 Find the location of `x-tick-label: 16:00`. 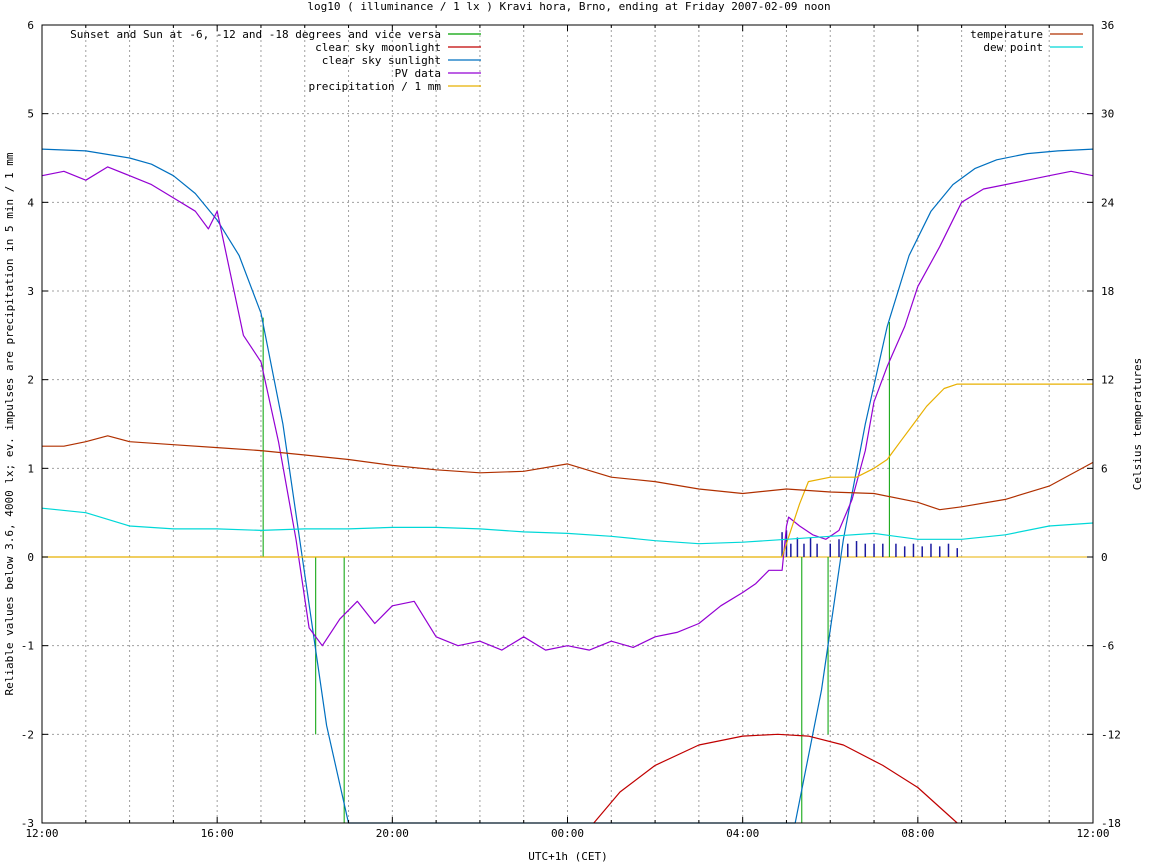

x-tick-label: 16:00 is located at coordinates (217, 833).